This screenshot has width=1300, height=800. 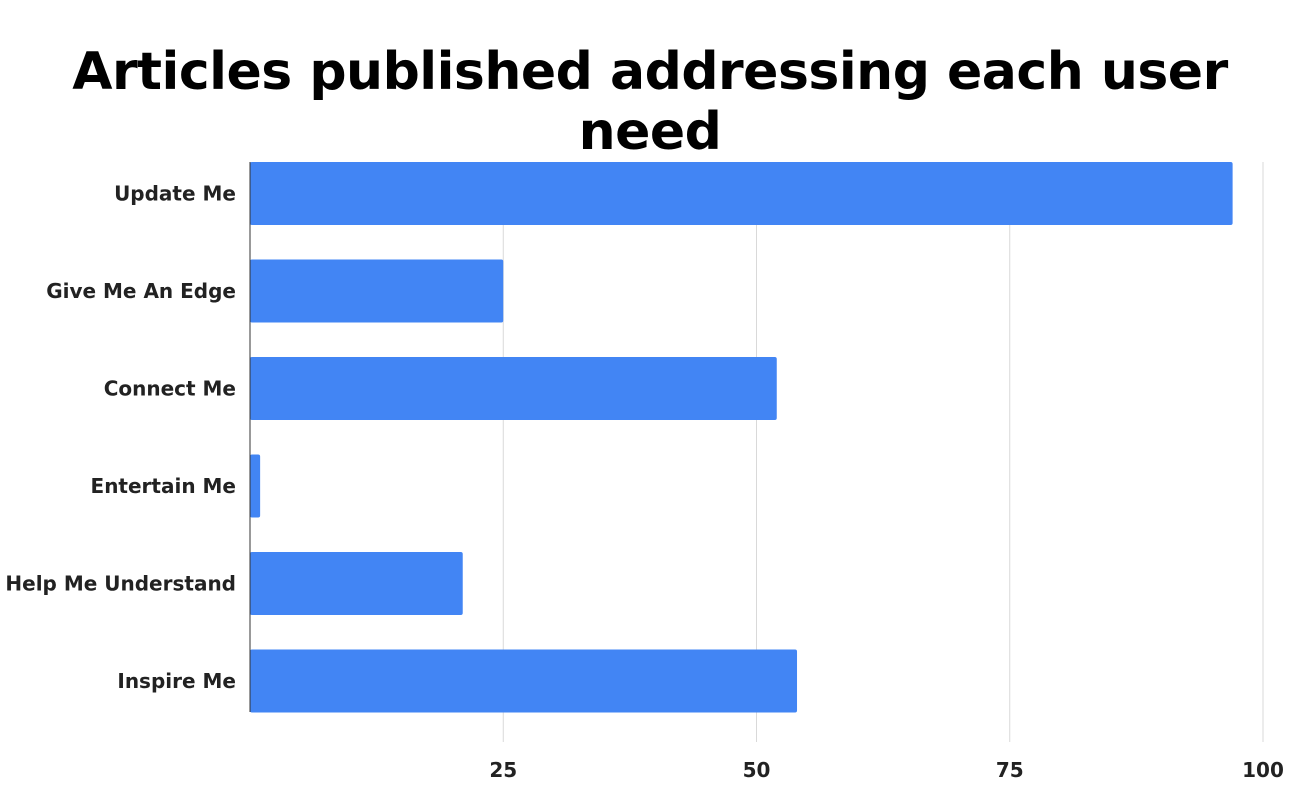 What do you see at coordinates (1263, 770) in the screenshot?
I see `x-tick-label: 100` at bounding box center [1263, 770].